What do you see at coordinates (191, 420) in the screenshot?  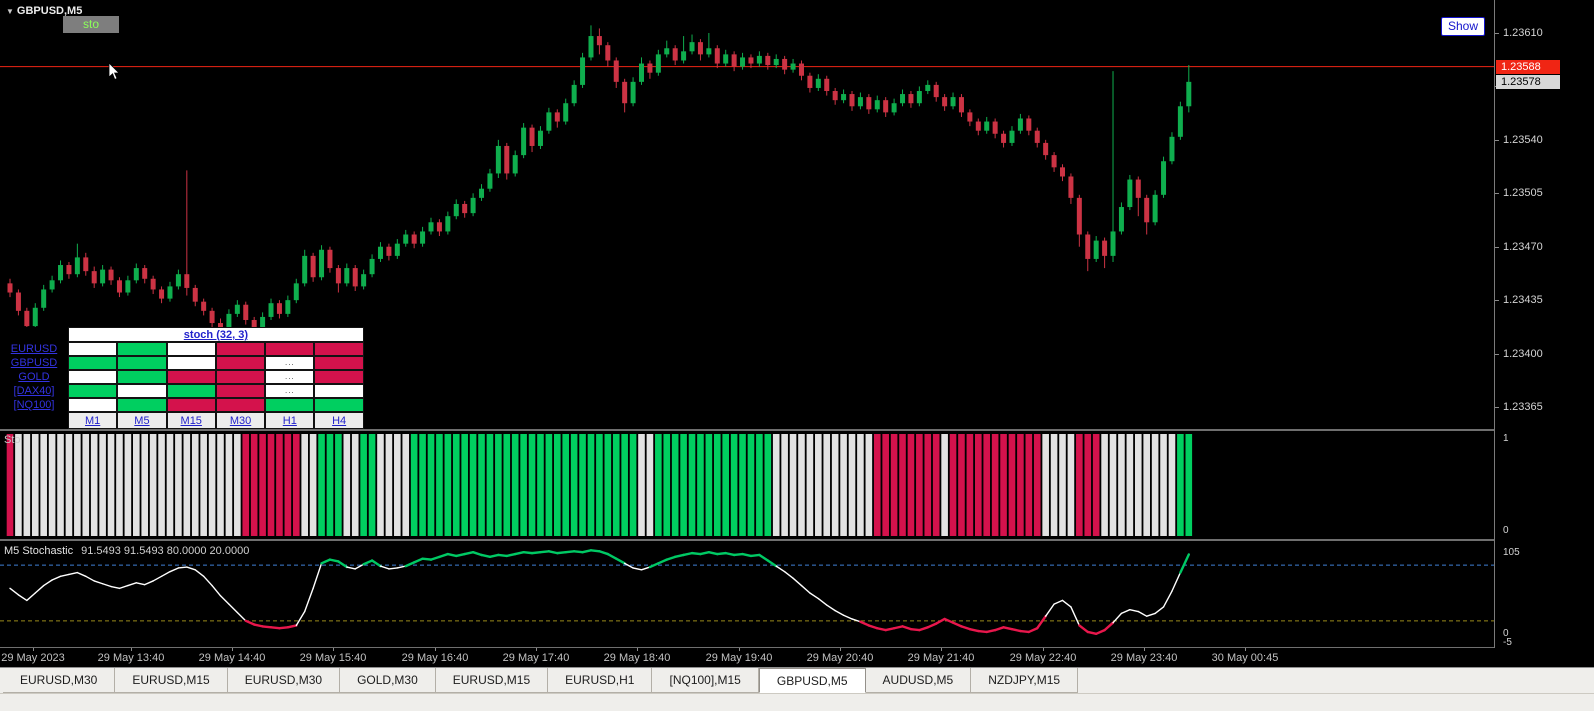 I see `matrix-timeframe-link: M15` at bounding box center [191, 420].